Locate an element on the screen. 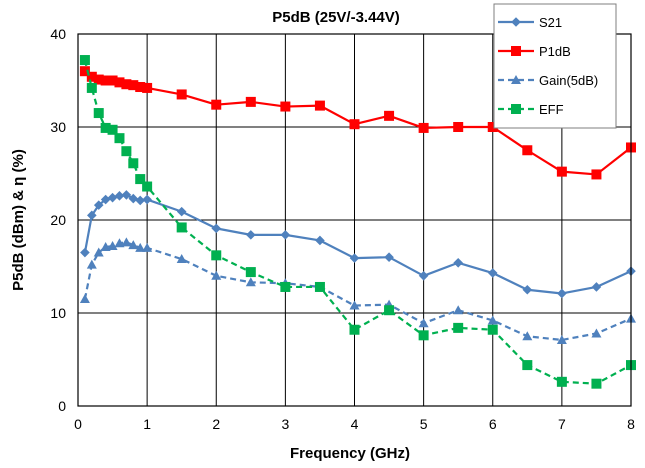 This screenshot has width=645, height=468. y-axis-label: P5dB (dBm) & η (%) is located at coordinates (18, 220).